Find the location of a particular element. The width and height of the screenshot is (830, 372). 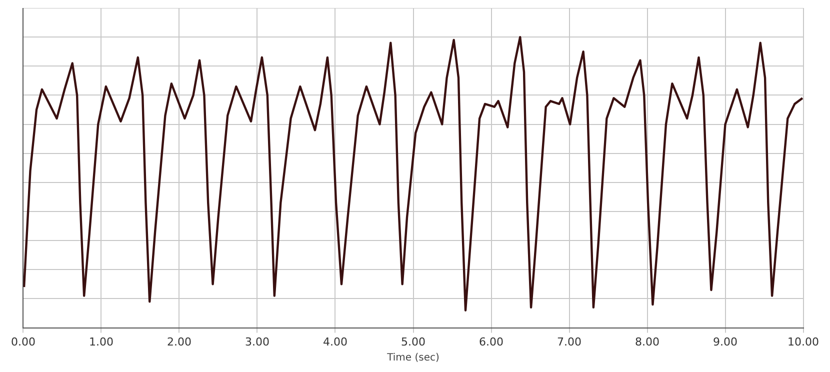

x-tick-label: 2.00 is located at coordinates (179, 341).